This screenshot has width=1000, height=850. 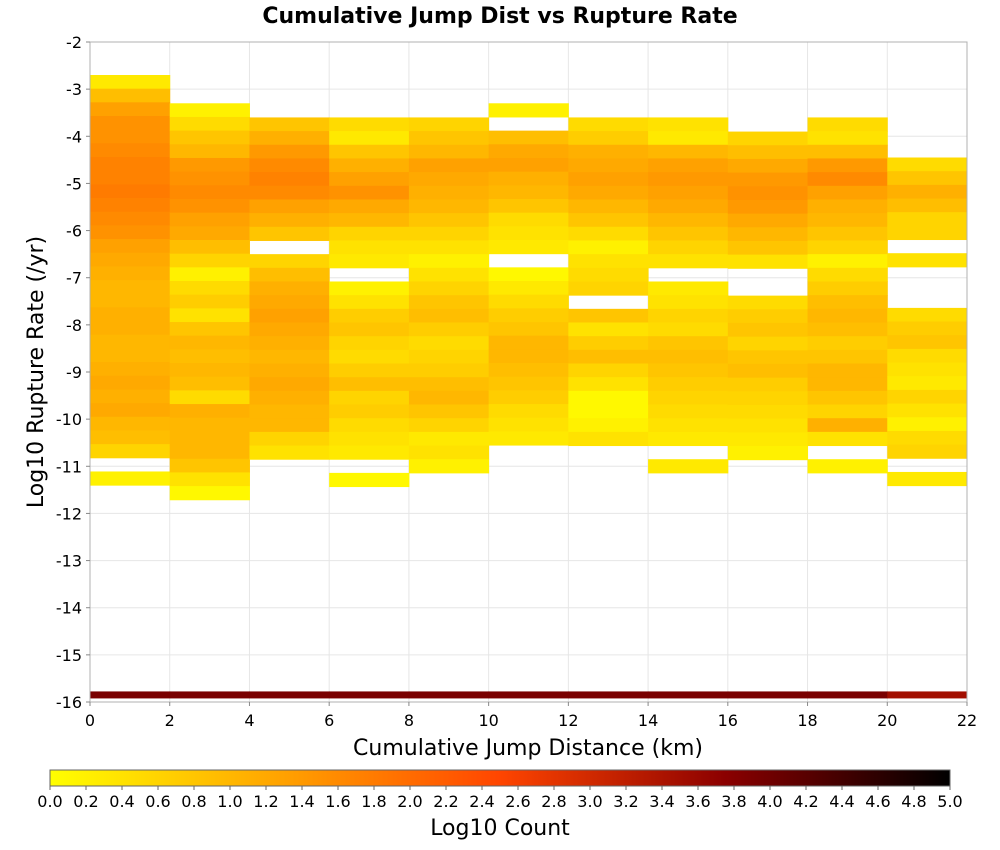 I want to click on y-tick-label: -7, so click(x=74, y=278).